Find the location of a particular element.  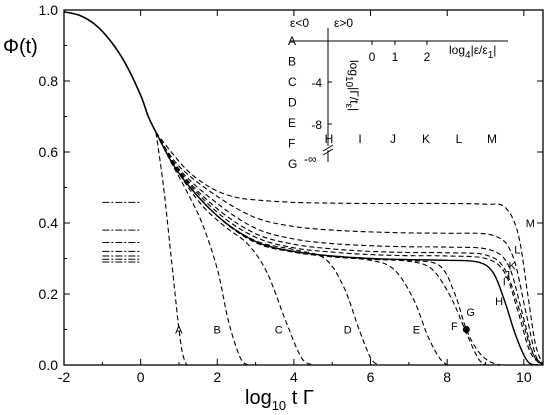

y-tick-label: 0.6 is located at coordinates (49, 152).